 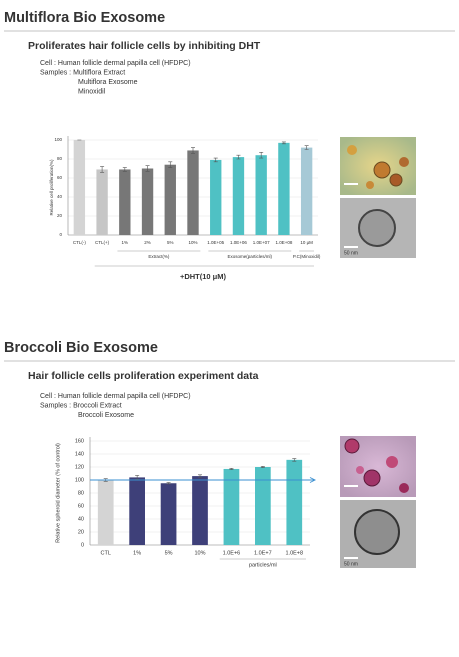 I want to click on x-tick-label: CTL, so click(x=106, y=553).